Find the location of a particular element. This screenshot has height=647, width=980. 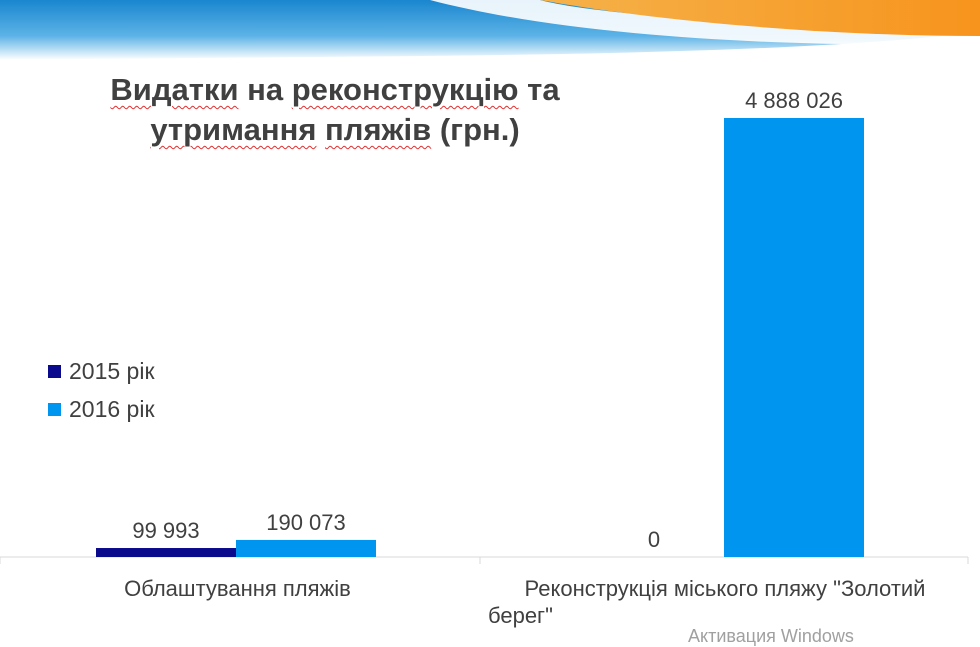

data-label-0-1: 0 is located at coordinates (654, 539).